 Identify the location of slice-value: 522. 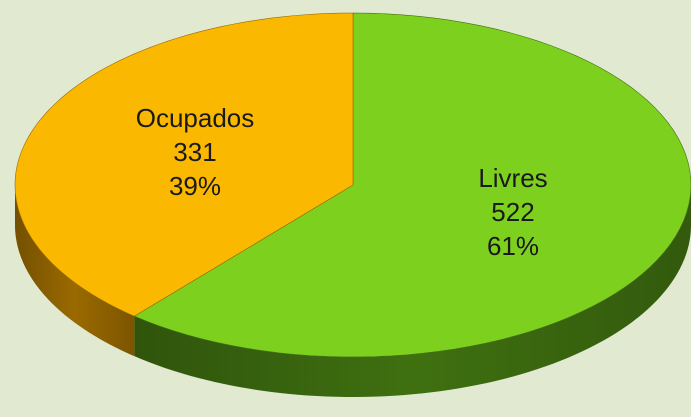
(512, 212).